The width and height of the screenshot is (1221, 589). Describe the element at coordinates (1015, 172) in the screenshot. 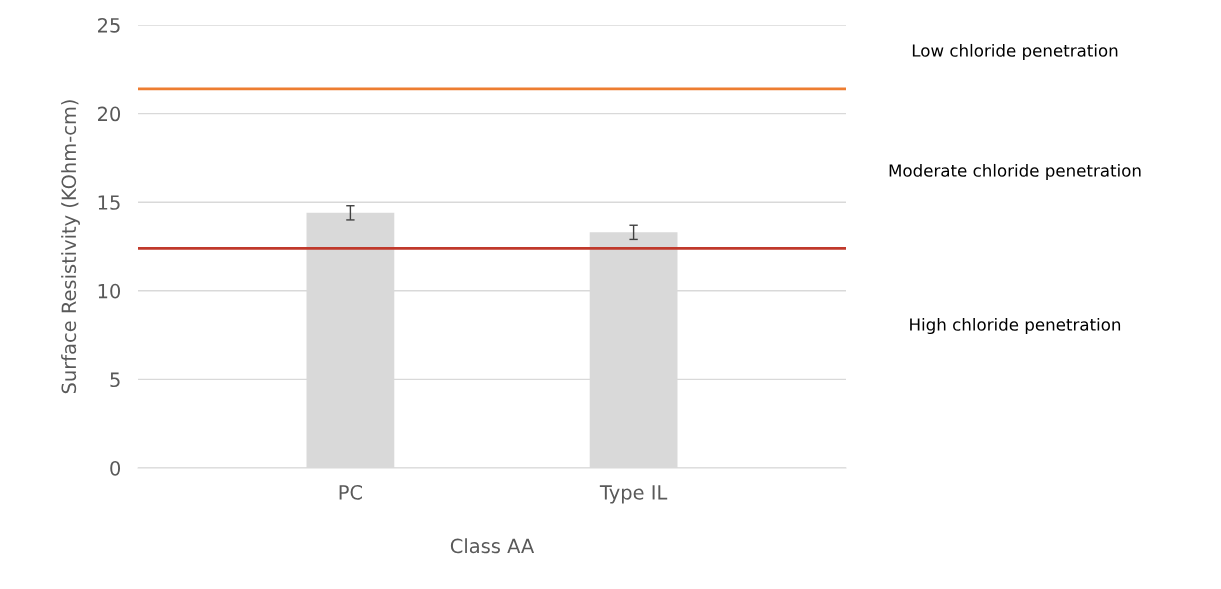

I see `text: Moderate chloride penetration` at that location.